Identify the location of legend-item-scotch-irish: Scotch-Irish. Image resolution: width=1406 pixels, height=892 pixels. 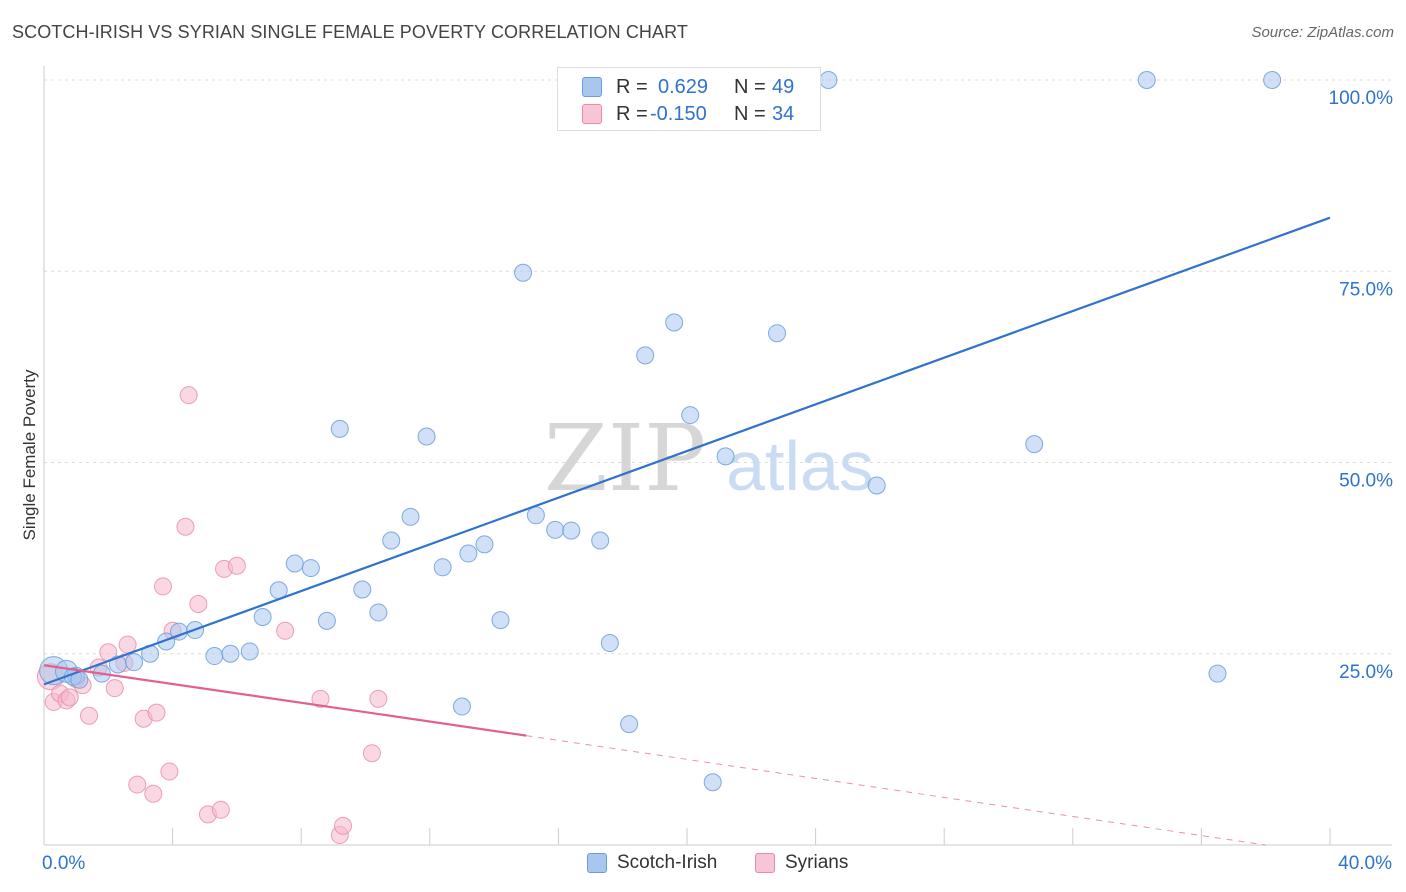
(652, 863).